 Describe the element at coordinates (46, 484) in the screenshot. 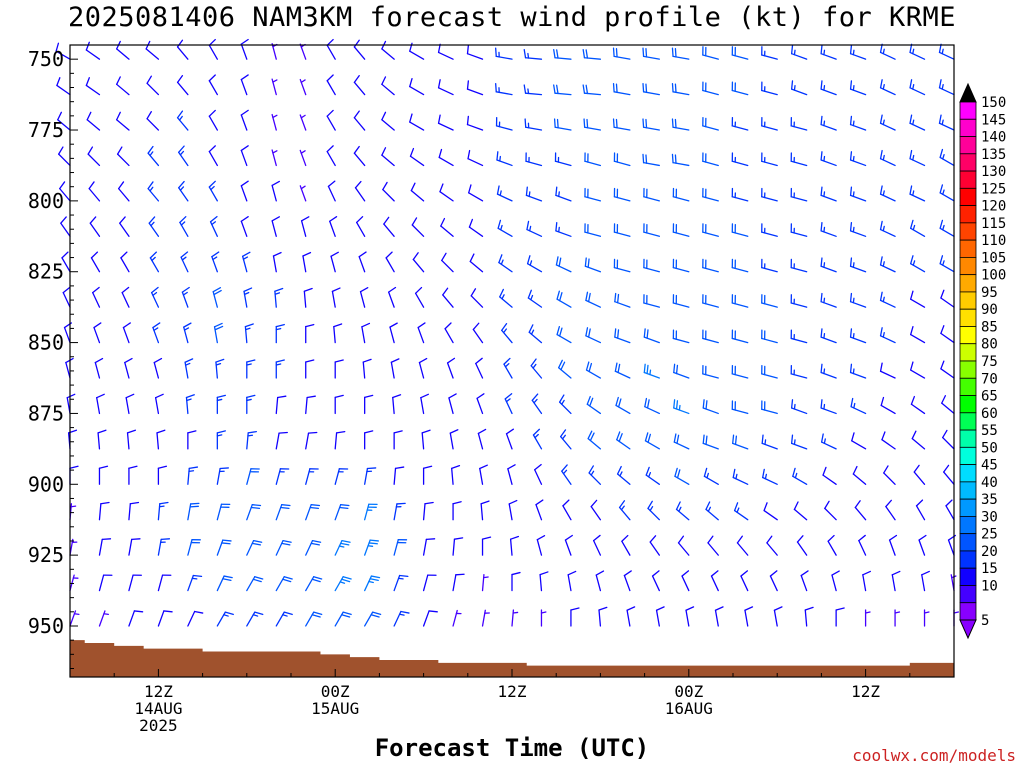

I see `y-tick-label: 900` at that location.